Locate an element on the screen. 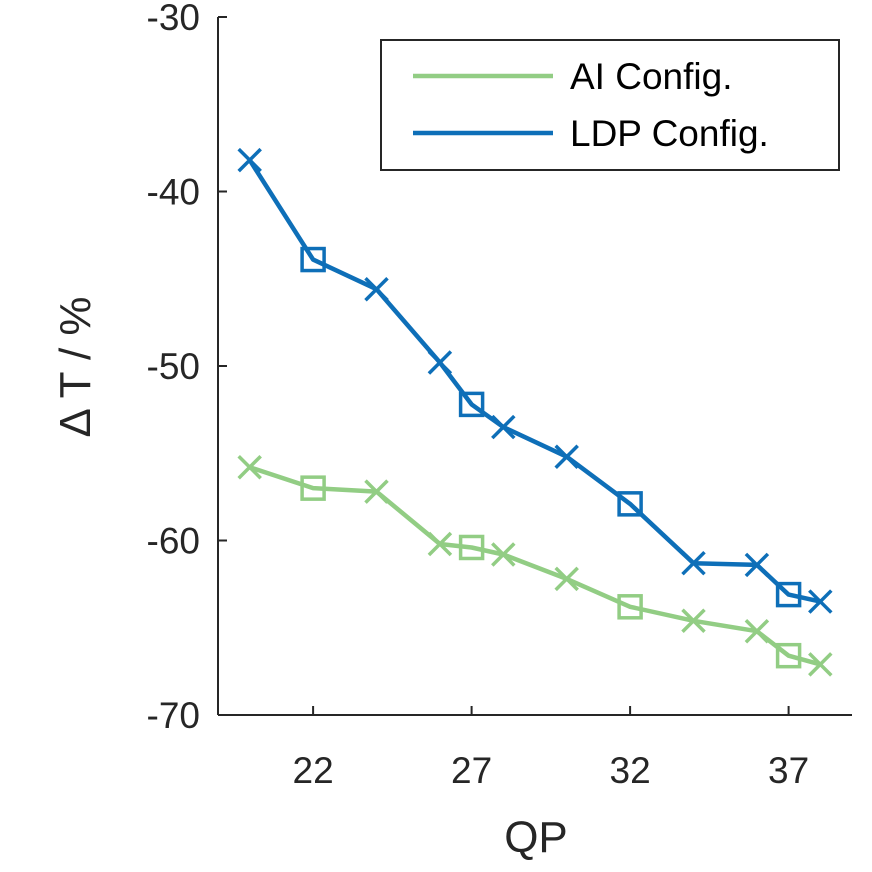 The image size is (872, 872). legend: AI Config. LDP Config. is located at coordinates (610, 105).